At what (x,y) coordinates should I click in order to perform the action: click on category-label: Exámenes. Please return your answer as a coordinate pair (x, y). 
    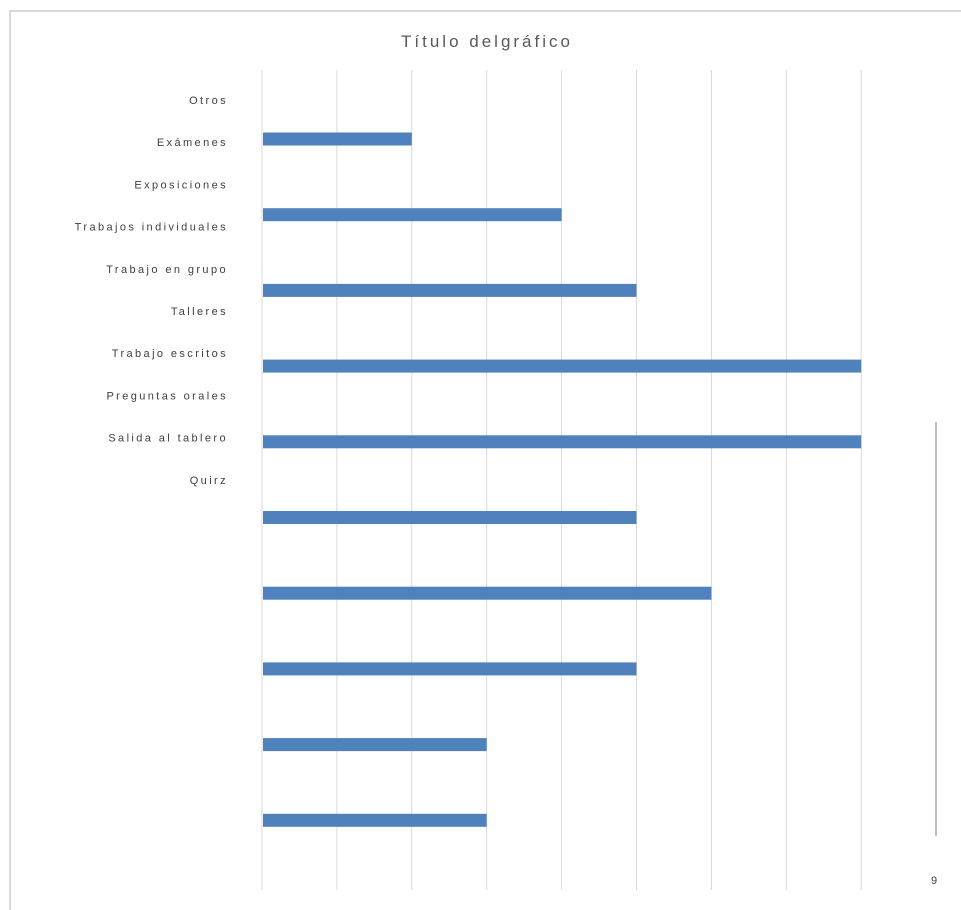
    Looking at the image, I should click on (192, 143).